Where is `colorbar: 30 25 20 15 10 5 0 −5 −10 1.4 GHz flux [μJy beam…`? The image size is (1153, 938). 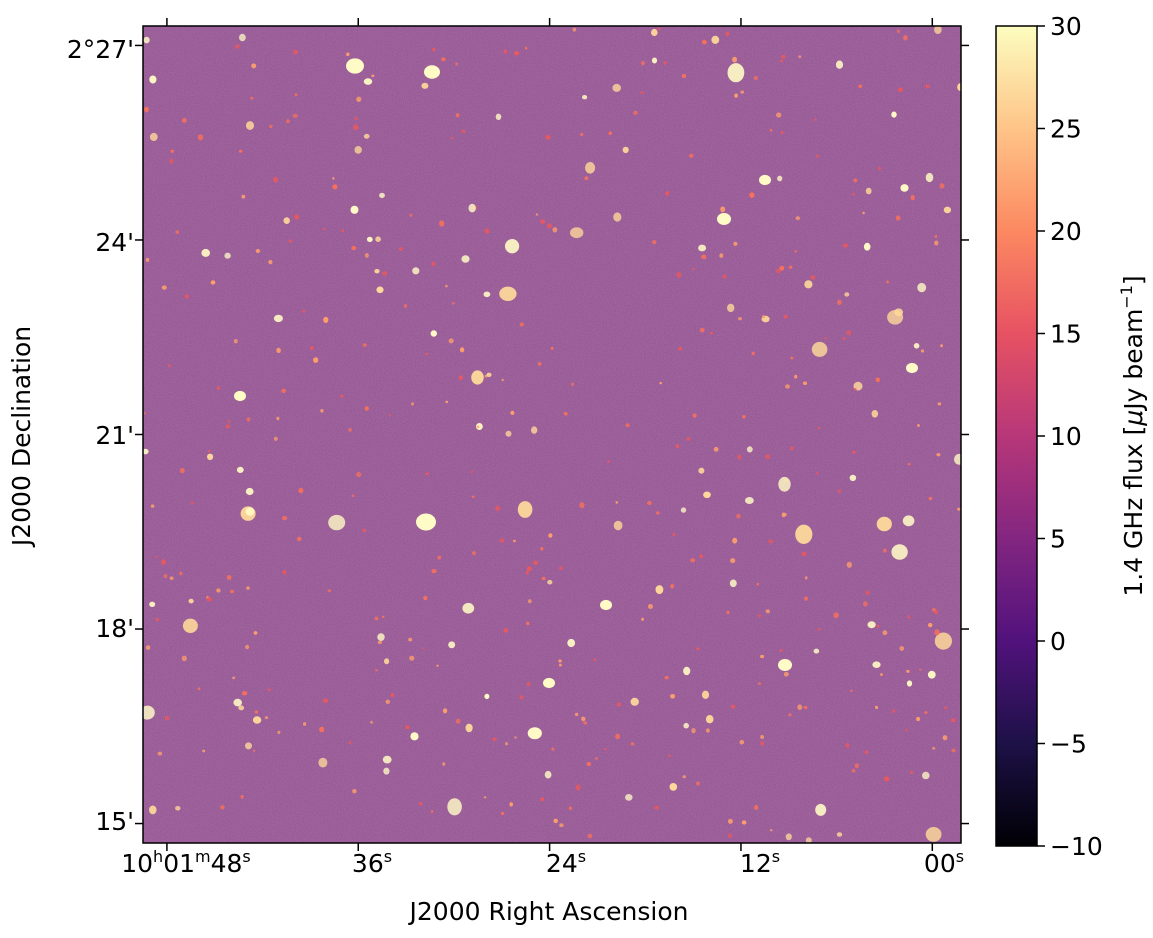 colorbar: 30 25 20 15 10 5 0 −5 −10 1.4 GHz flux [μJy beam… is located at coordinates (1071, 436).